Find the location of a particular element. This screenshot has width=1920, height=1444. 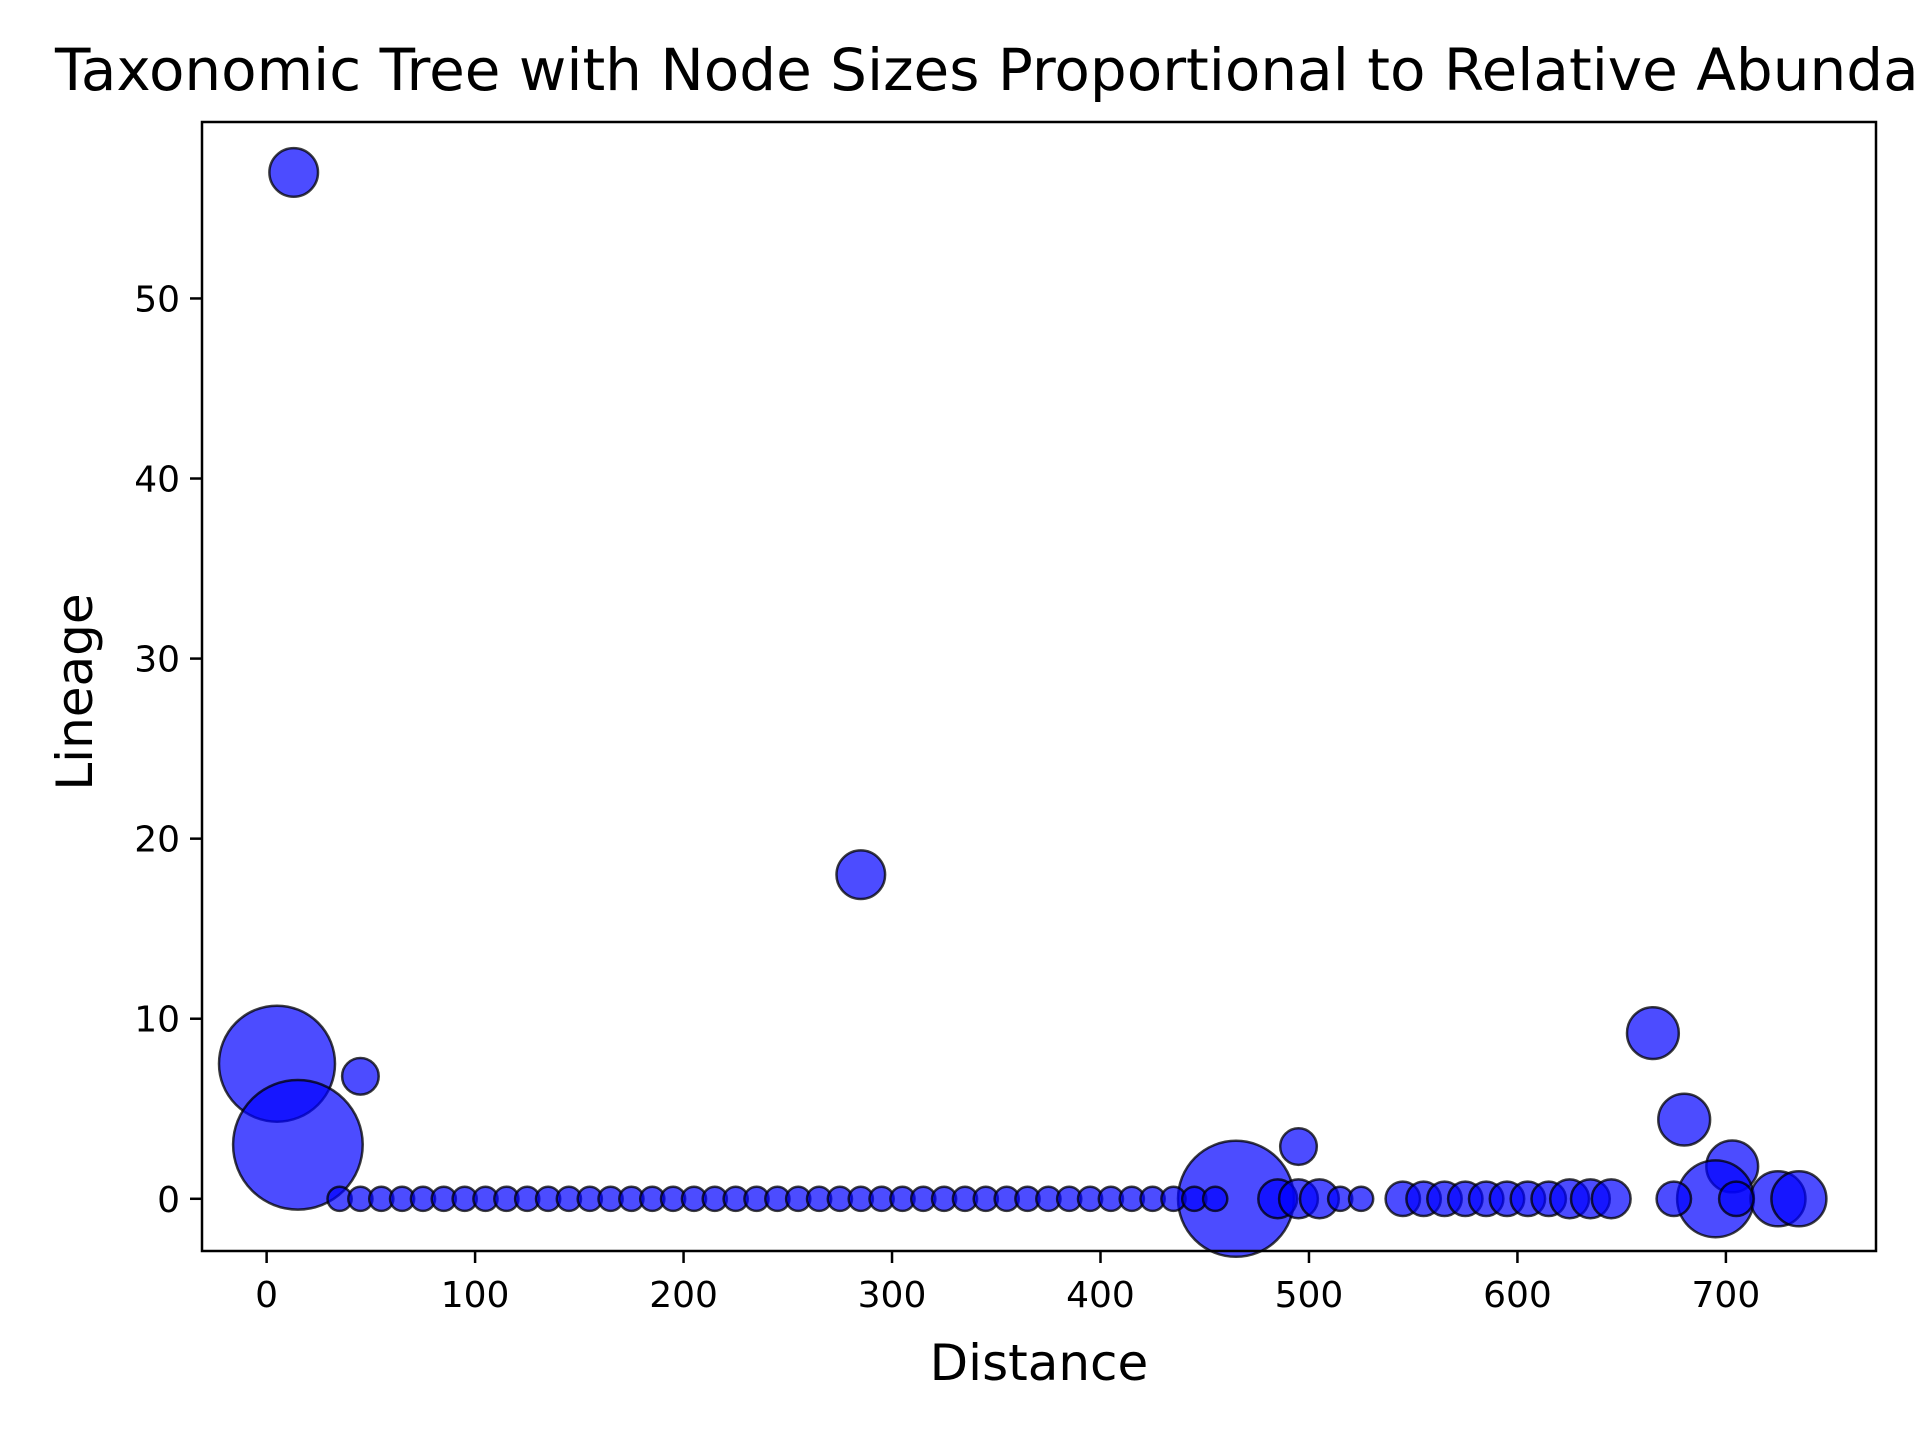

x-tick-label: 700 is located at coordinates (1726, 1295).